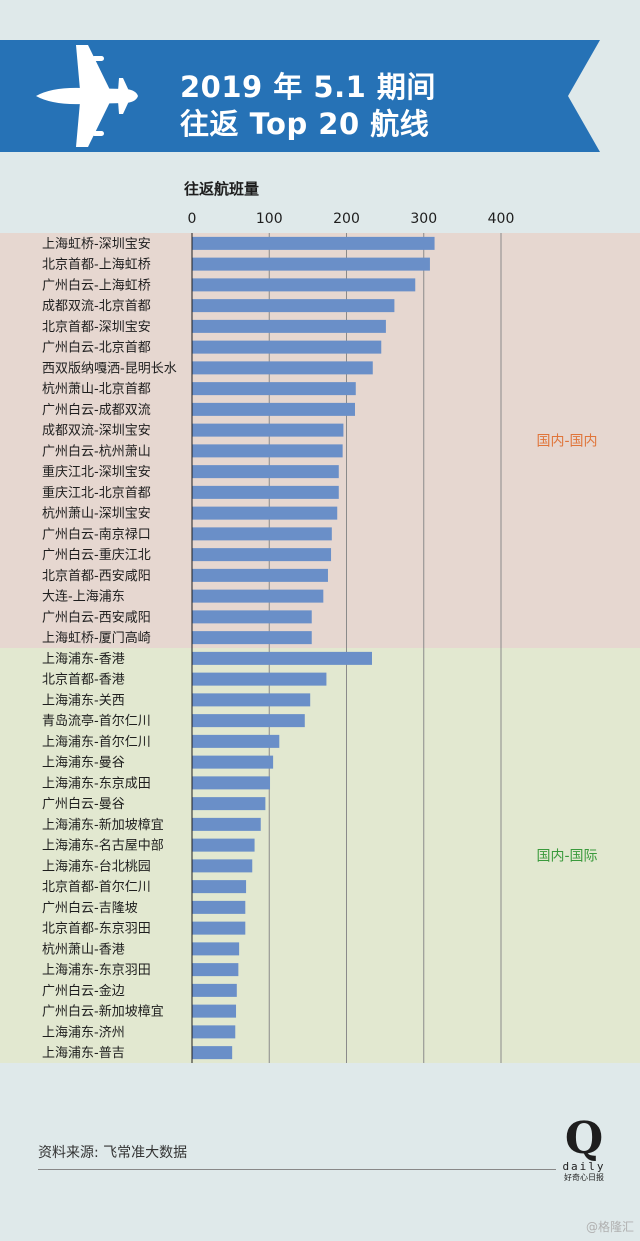  I want to click on category-label: 成都双流-北京首都, so click(96, 306).